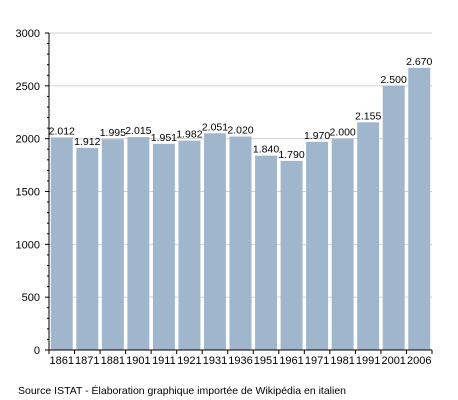 Image resolution: width=458 pixels, height=400 pixels. Describe the element at coordinates (87, 361) in the screenshot. I see `x-tick-label: 1871` at that location.